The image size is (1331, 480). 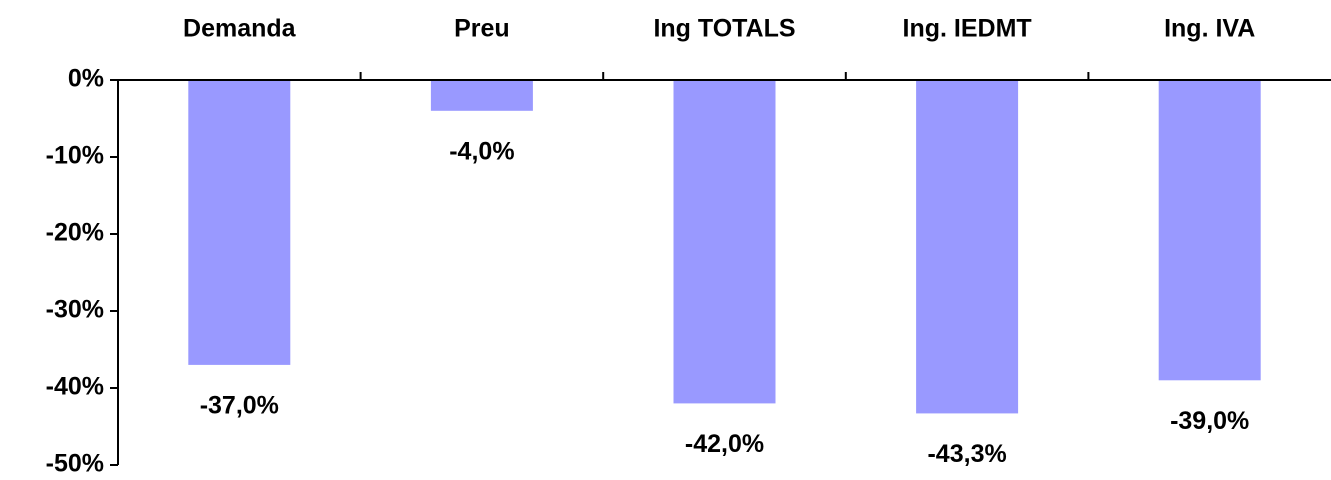 What do you see at coordinates (75, 233) in the screenshot?
I see `y-tick-label: -20%` at bounding box center [75, 233].